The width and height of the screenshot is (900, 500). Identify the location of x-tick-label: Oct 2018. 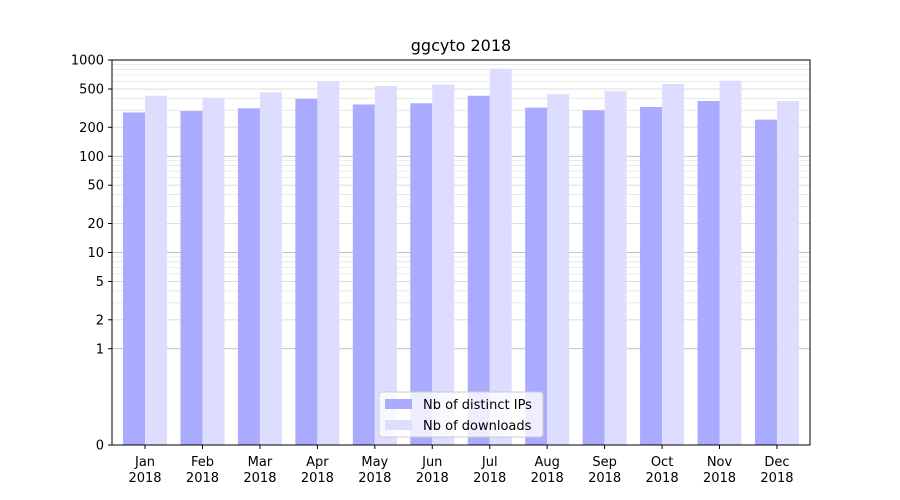
(662, 470).